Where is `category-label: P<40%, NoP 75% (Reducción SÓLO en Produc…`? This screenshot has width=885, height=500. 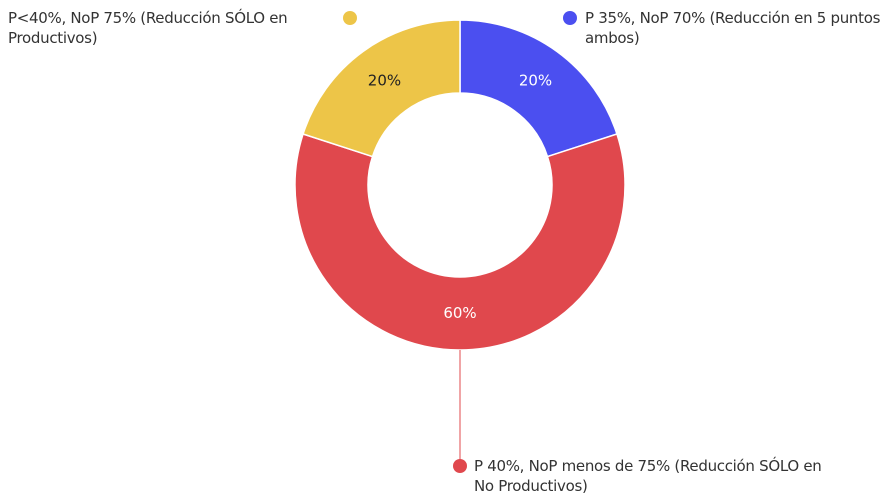 category-label: P<40%, NoP 75% (Reducción SÓLO en Produc… is located at coordinates (148, 28).